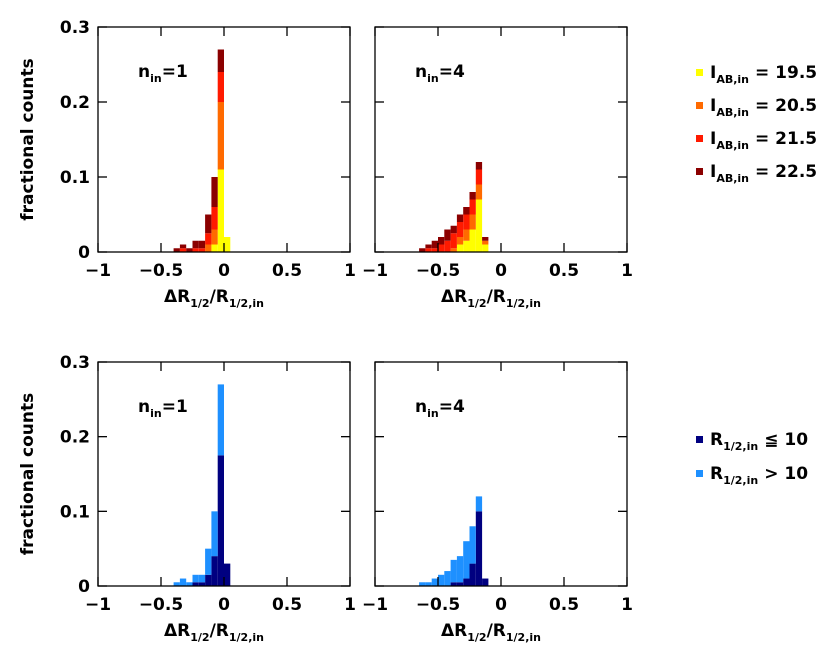 The image size is (830, 668). What do you see at coordinates (452, 407) in the screenshot?
I see `text-part: =4` at bounding box center [452, 407].